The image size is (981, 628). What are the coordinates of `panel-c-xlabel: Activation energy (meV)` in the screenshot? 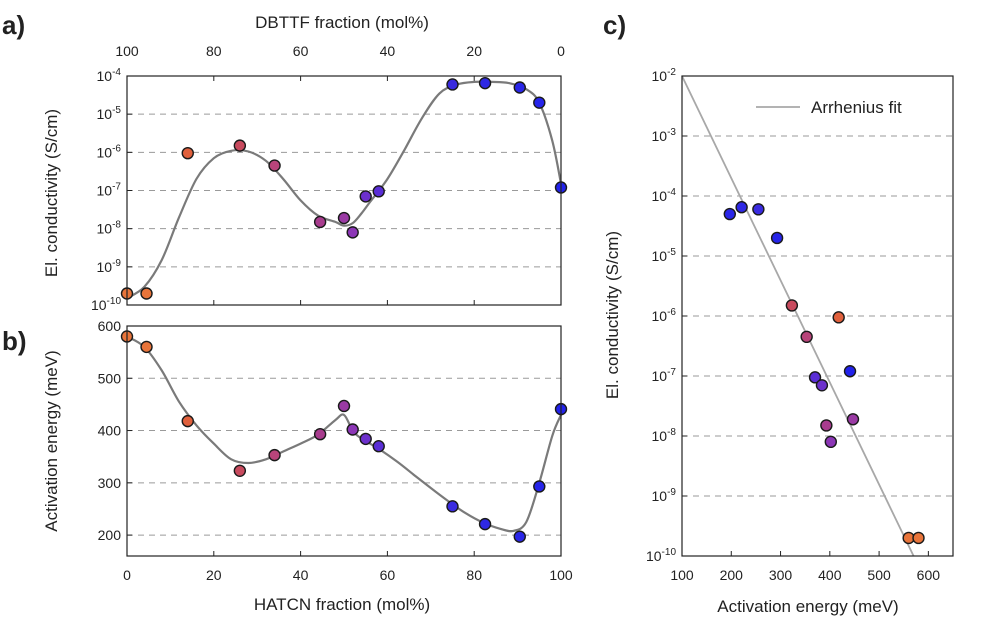 It's located at (807, 606).